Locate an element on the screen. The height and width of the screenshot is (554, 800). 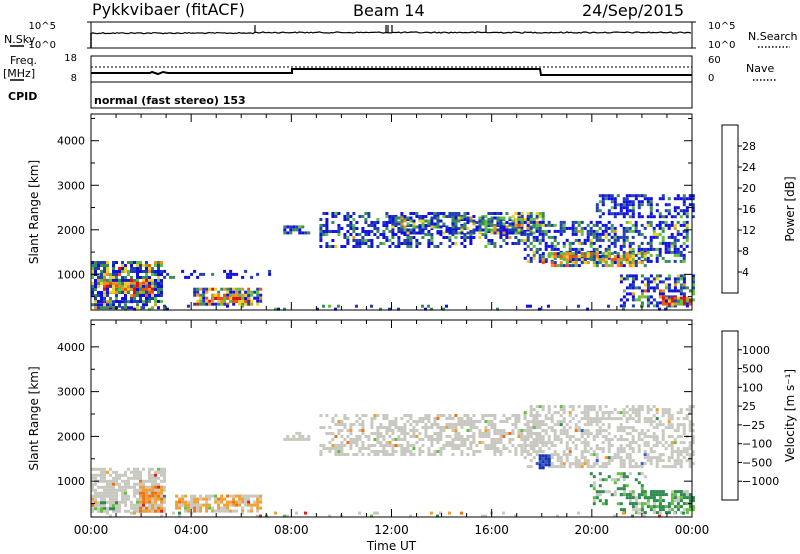
nsky-line is located at coordinates (391, 33).